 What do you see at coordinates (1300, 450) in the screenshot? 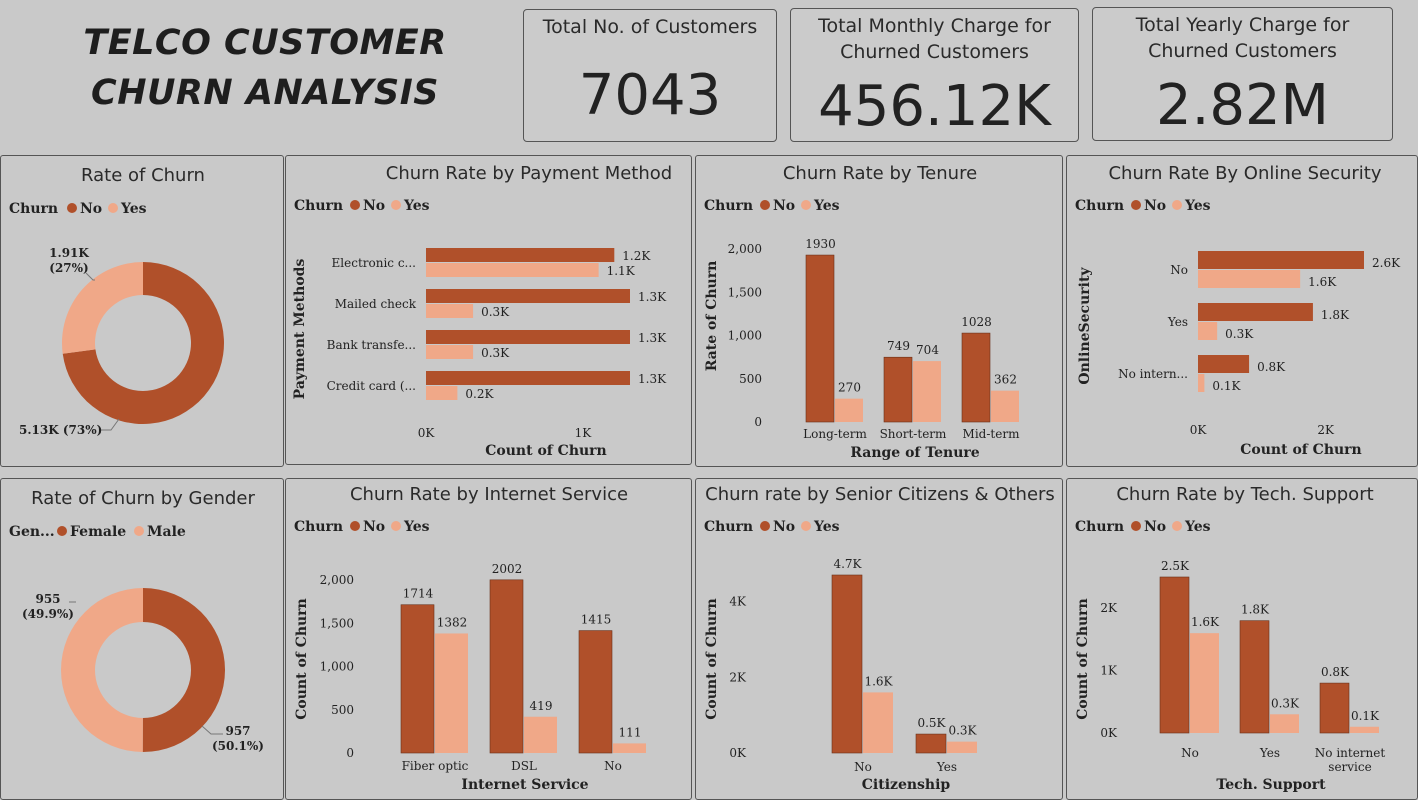
I see `x-axis-title: Count of Churn` at bounding box center [1300, 450].